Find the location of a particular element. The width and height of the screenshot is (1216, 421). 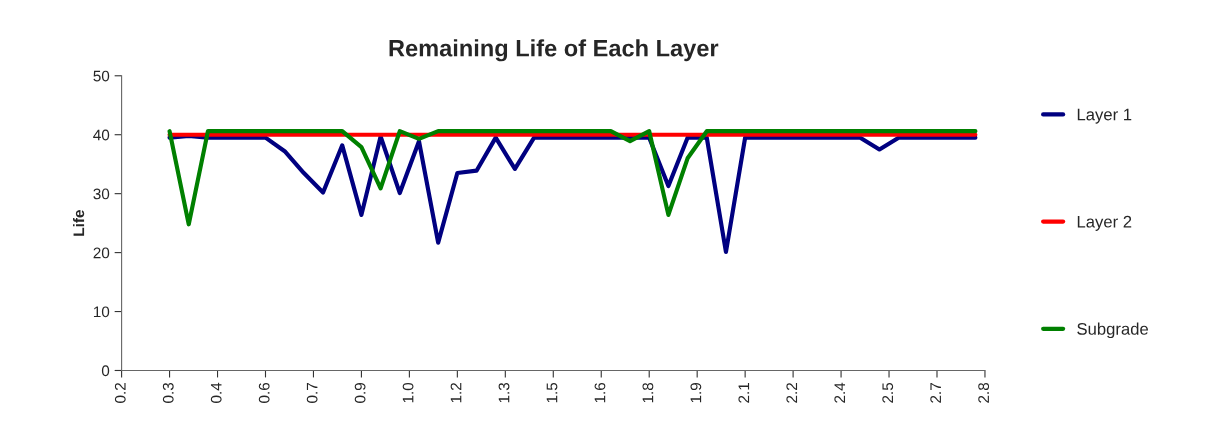

x-tick-label: 1.2 is located at coordinates (456, 393).